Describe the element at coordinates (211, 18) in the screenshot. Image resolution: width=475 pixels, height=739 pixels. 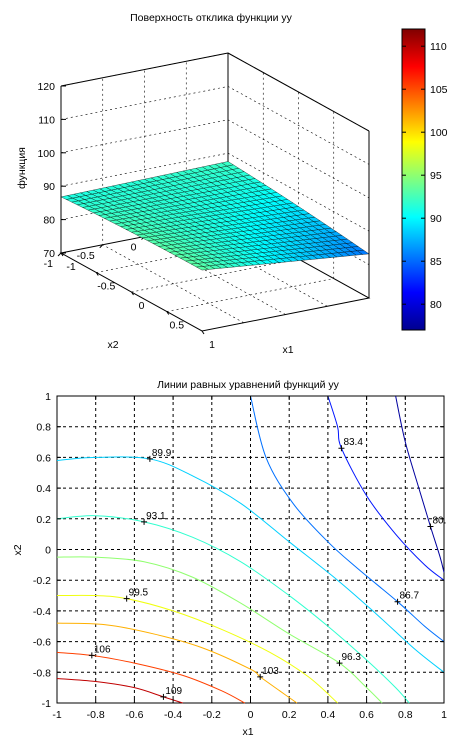
I see `surface-title: Поверхность отклика функции yy` at that location.